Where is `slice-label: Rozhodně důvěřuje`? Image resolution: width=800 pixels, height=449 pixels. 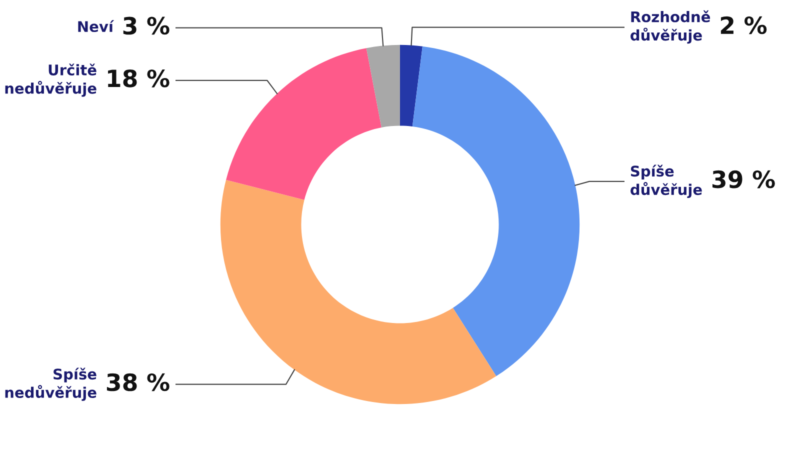 slice-label: Rozhodně důvěřuje is located at coordinates (670, 27).